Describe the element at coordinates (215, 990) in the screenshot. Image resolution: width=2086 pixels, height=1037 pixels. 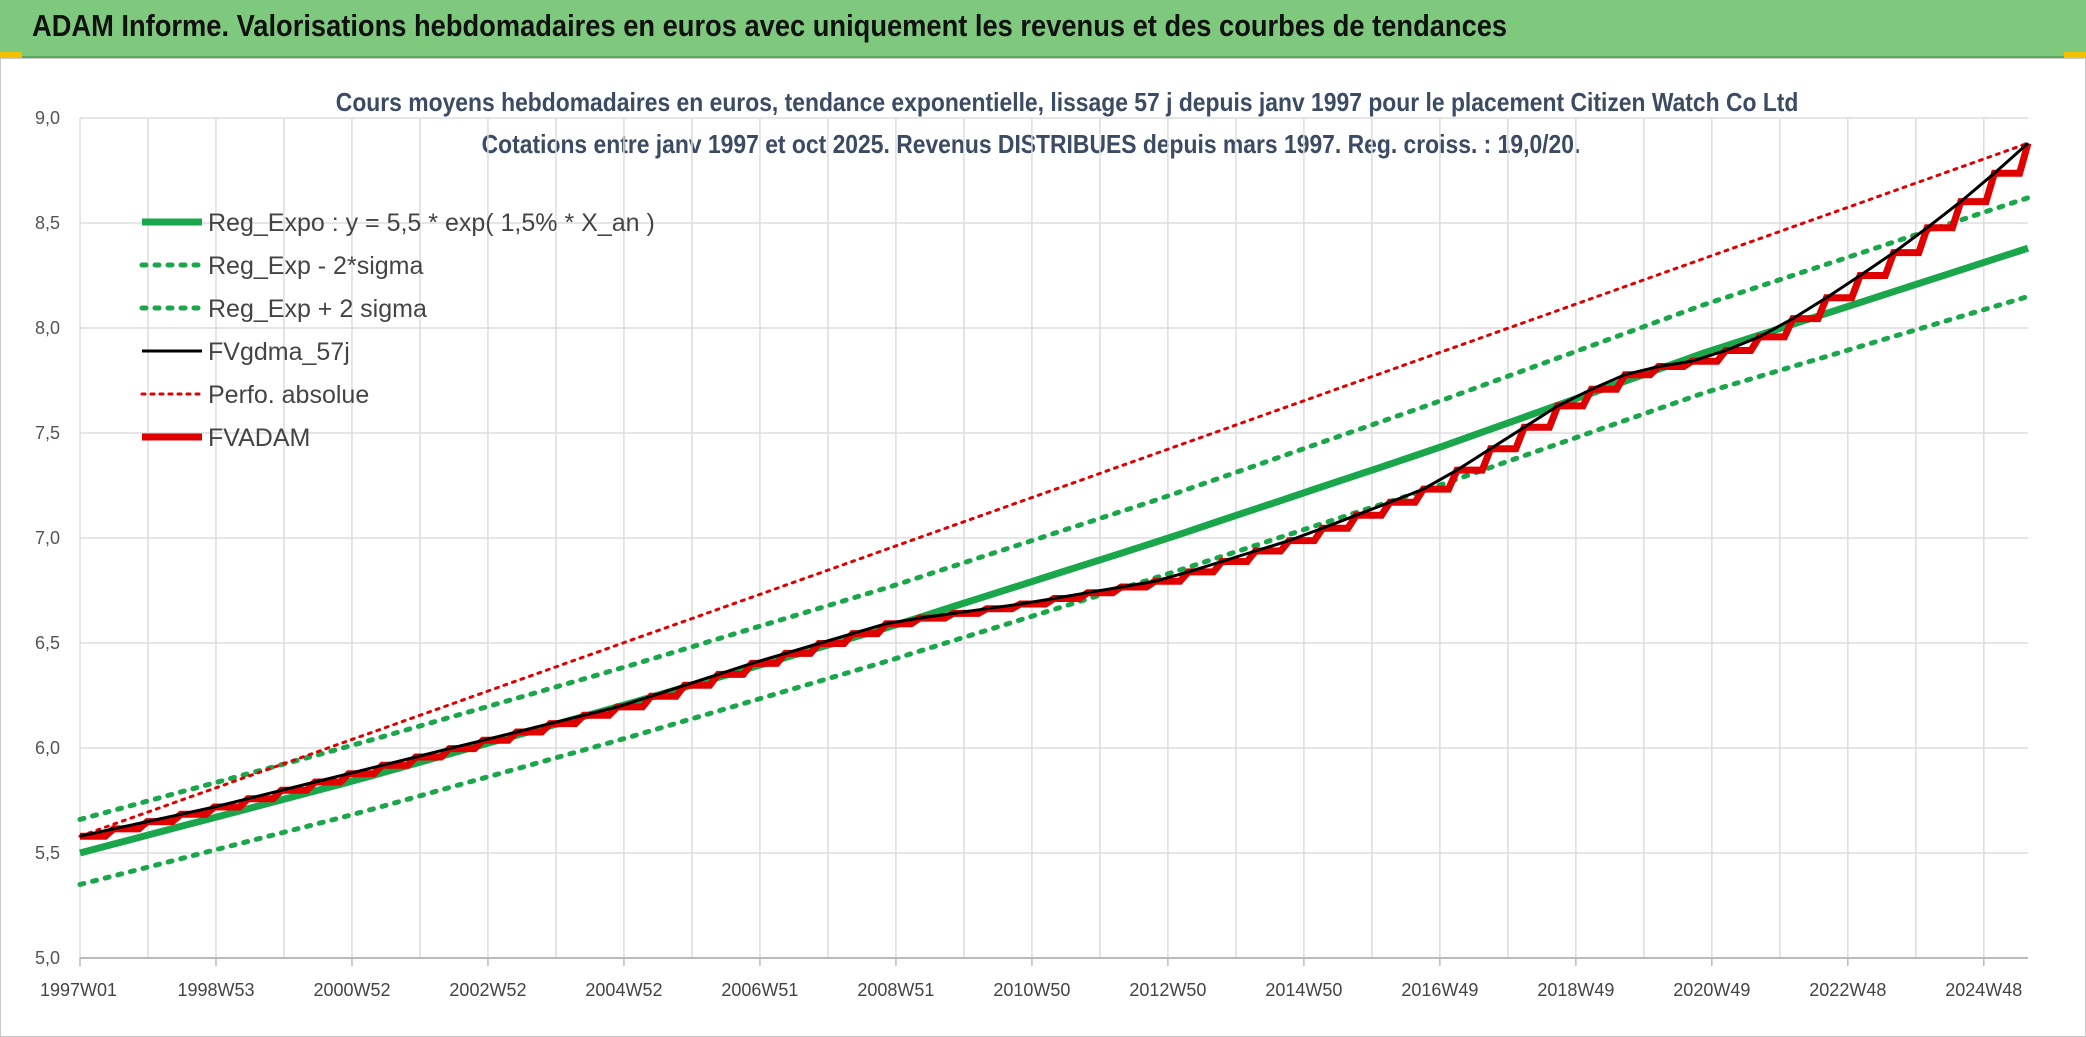
I see `x-tick-label: 1998W53` at that location.